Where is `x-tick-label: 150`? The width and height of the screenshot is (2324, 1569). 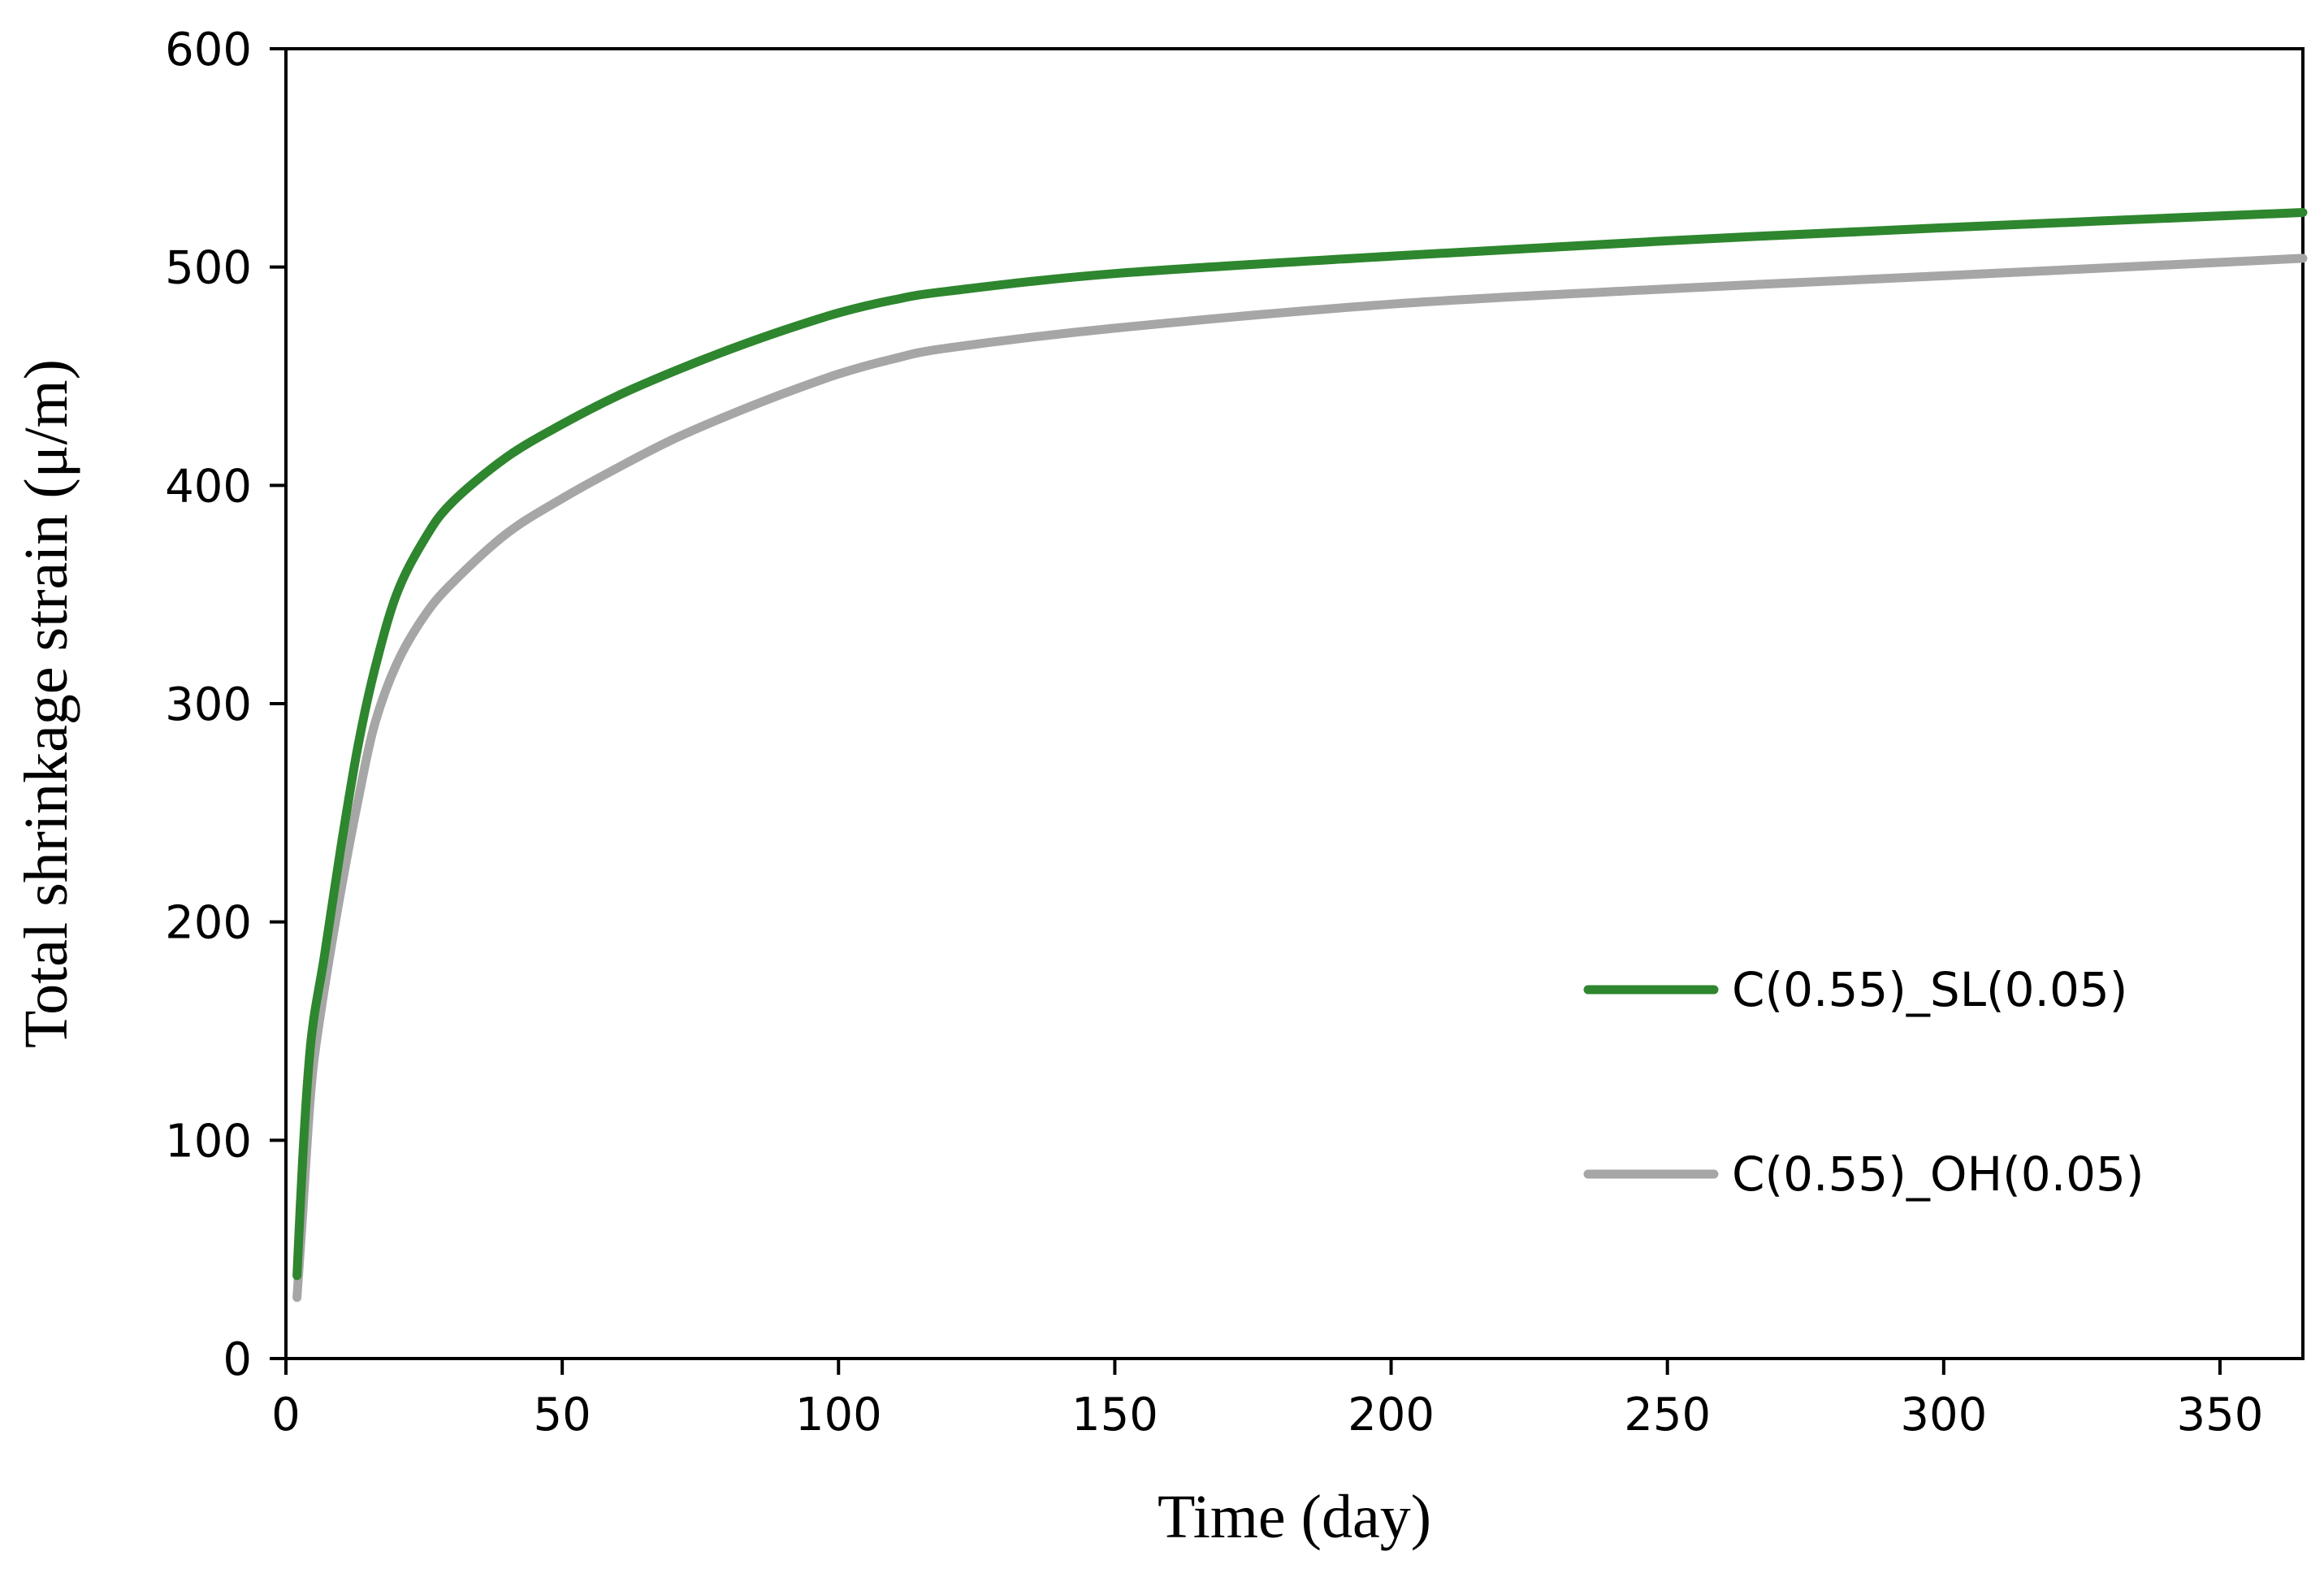 x-tick-label: 150 is located at coordinates (1114, 1415).